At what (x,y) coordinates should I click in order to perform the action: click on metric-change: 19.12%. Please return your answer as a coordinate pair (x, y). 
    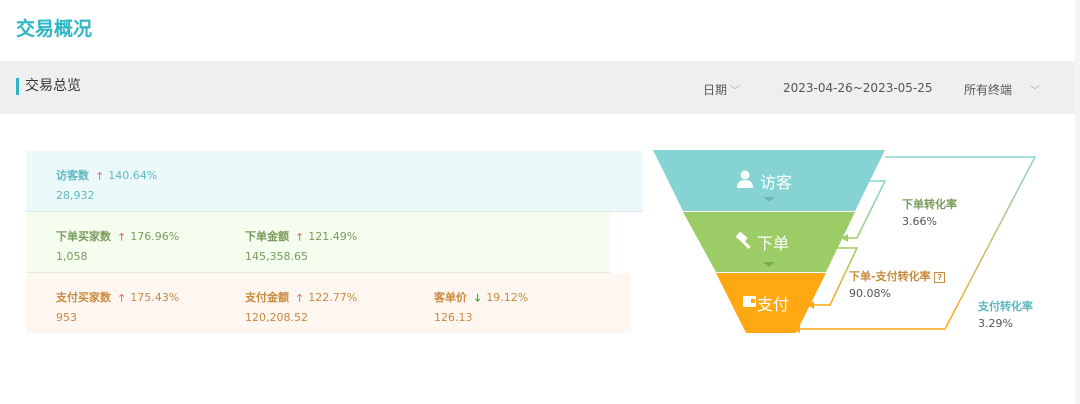
    Looking at the image, I should click on (507, 297).